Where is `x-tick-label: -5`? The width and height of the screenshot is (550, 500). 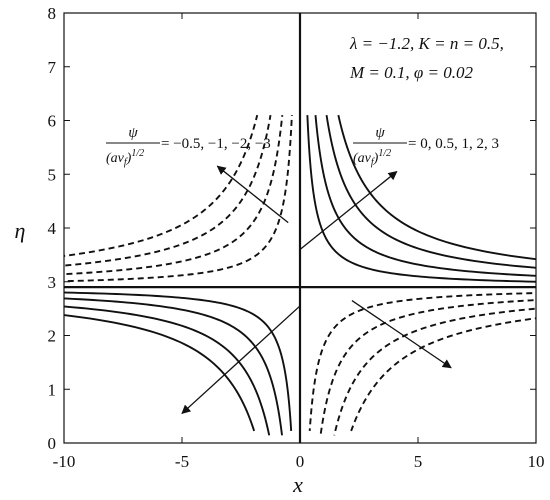 x-tick-label: -5 is located at coordinates (182, 461).